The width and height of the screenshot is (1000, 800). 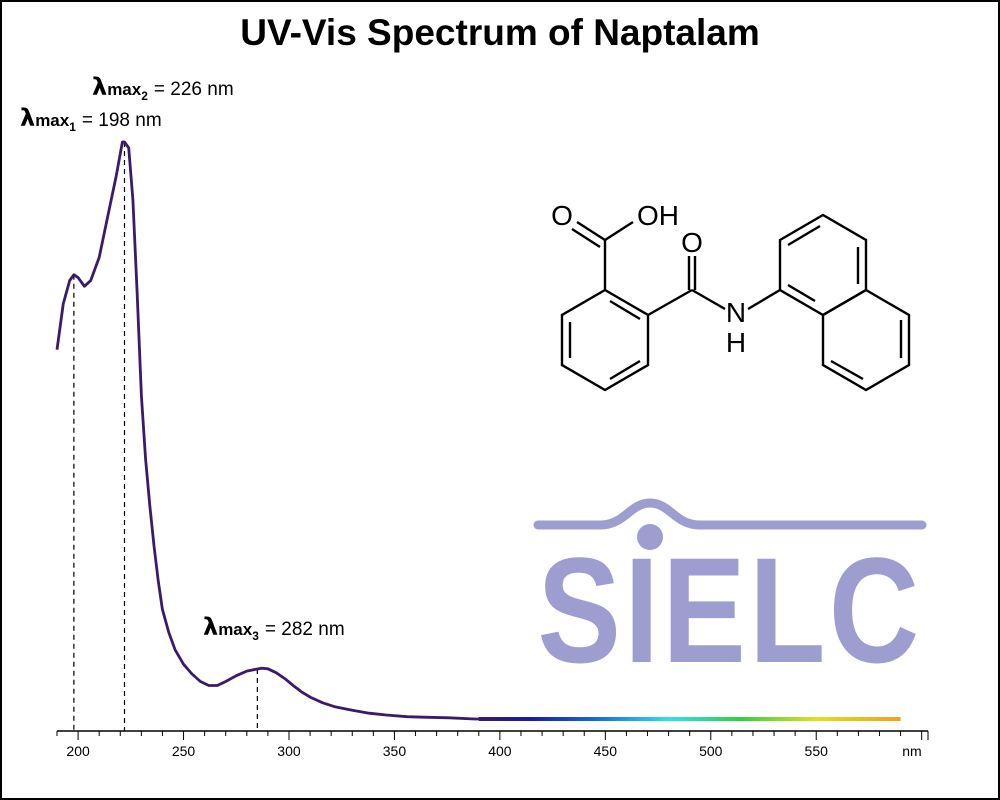 I want to click on amide-n-label: N, so click(x=736, y=312).